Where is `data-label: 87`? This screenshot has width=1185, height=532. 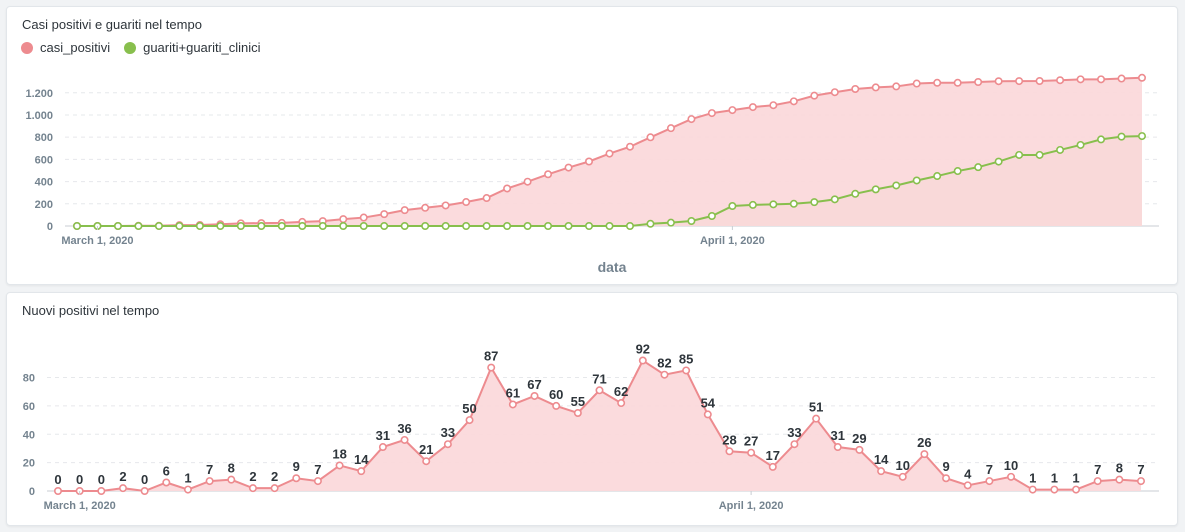
data-label: 87 is located at coordinates (491, 356).